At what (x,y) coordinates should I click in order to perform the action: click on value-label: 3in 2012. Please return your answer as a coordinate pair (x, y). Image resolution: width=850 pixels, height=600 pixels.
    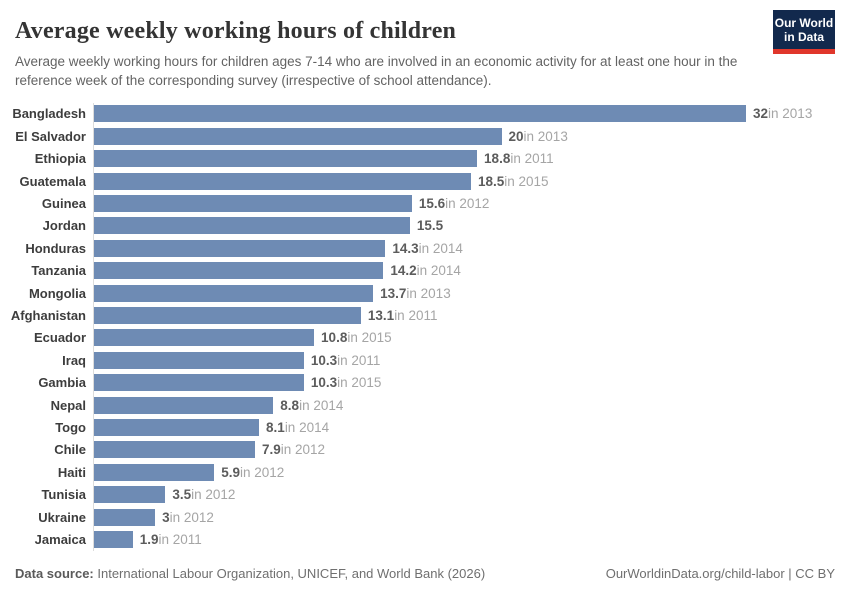
    Looking at the image, I should click on (188, 517).